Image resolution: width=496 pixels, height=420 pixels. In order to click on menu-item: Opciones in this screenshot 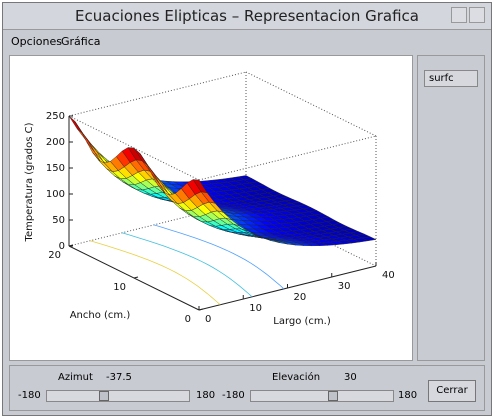, I will do `click(36, 41)`.